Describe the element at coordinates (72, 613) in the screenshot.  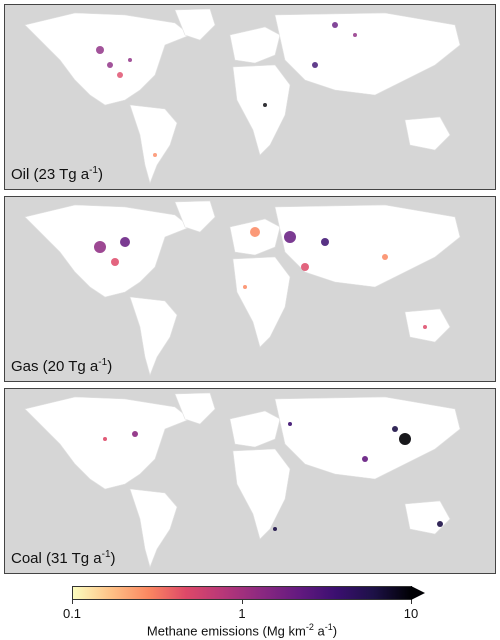
I see `colorbar-tick-label: 0.1` at that location.